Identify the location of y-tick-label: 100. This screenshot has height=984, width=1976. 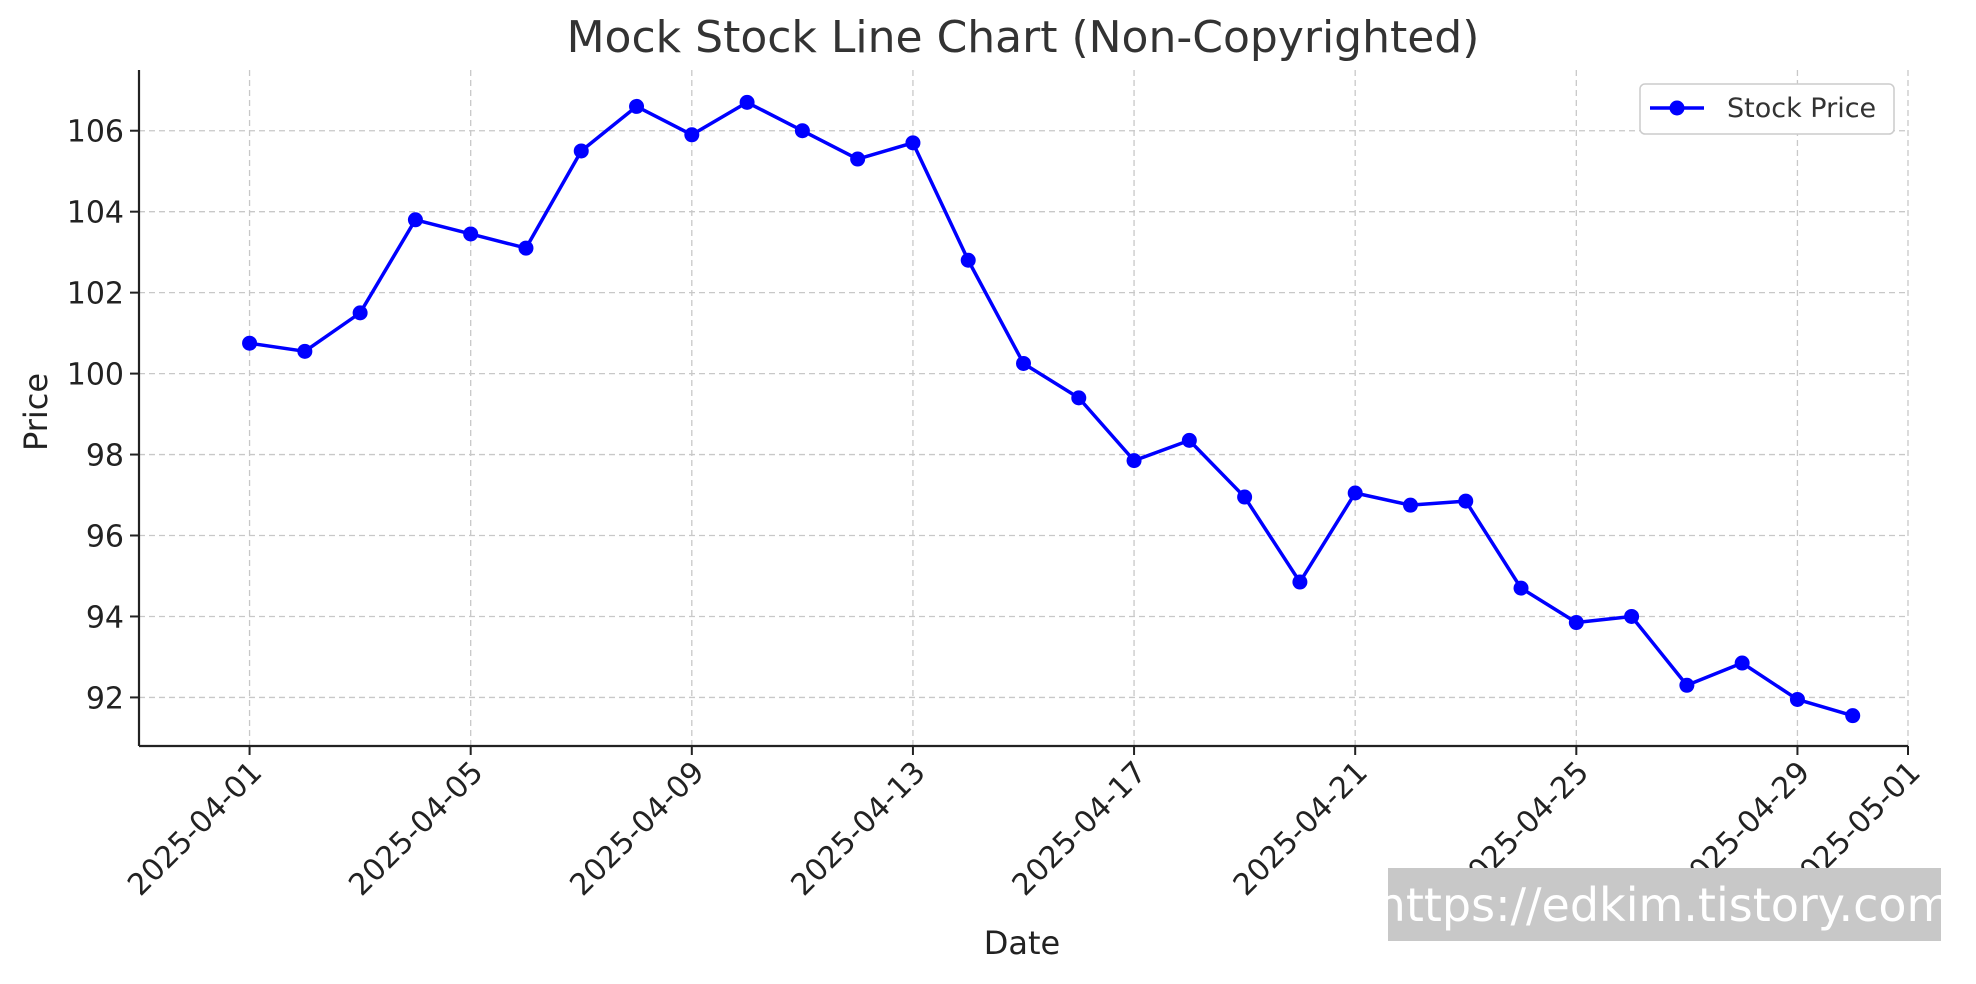
(95, 375).